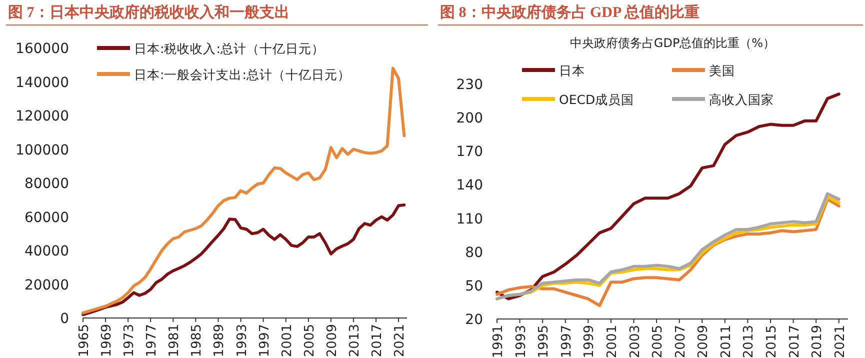  Describe the element at coordinates (152, 341) in the screenshot. I see `x-tick-label: 1977` at that location.